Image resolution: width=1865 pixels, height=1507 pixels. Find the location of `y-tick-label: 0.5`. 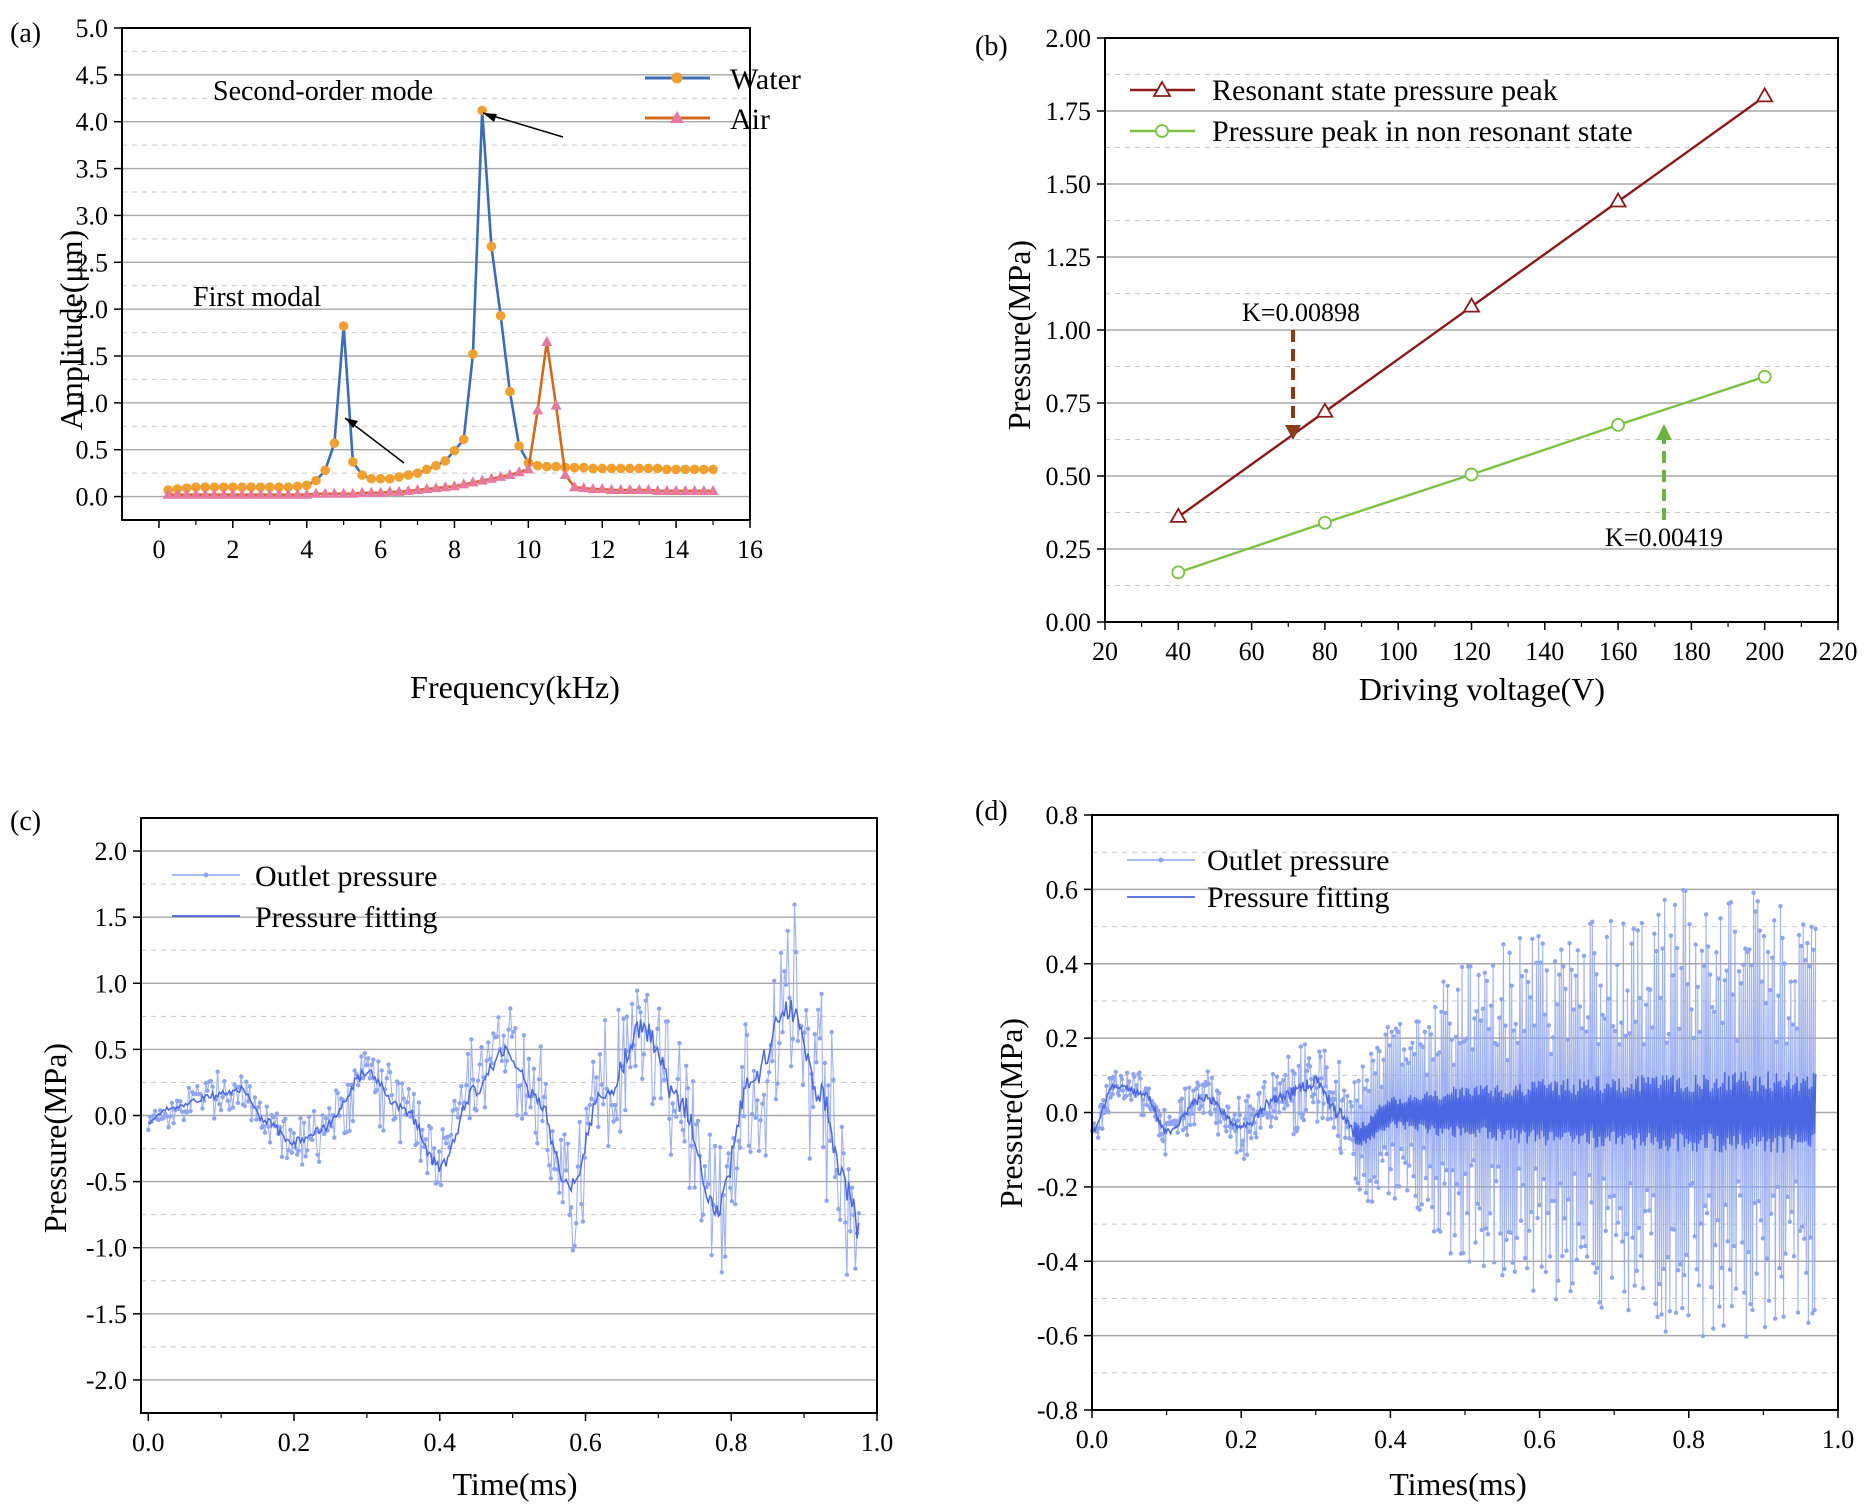

y-tick-label: 0.5 is located at coordinates (92, 450).